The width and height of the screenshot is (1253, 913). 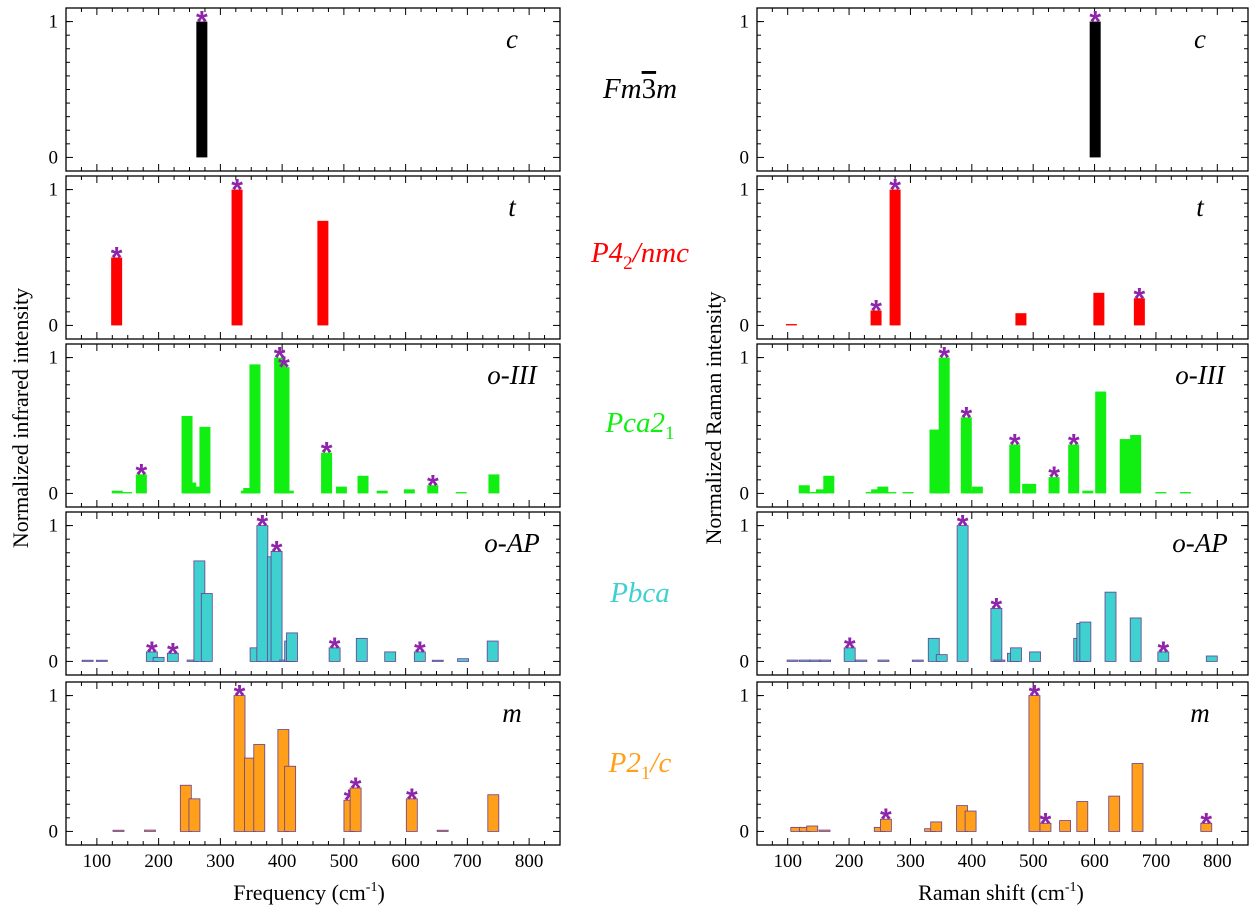 I want to click on y-axis-label-infrared: Normalized infrared intensity, so click(x=20, y=418).